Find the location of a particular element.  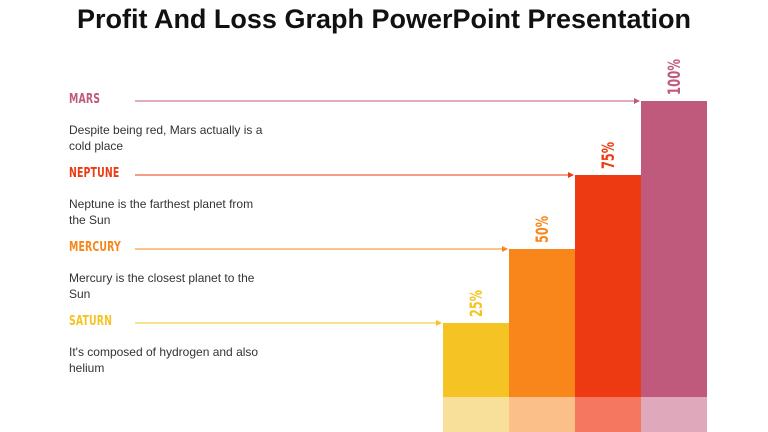

category-label-mercury: MERCURY is located at coordinates (95, 247).